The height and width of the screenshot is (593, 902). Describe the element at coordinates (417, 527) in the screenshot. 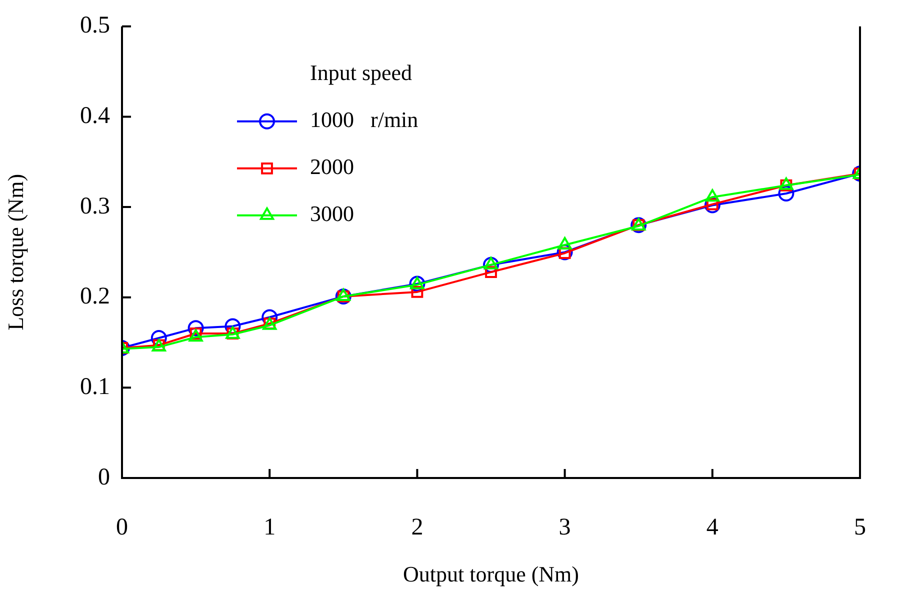

I see `x-tick-label: 2` at that location.